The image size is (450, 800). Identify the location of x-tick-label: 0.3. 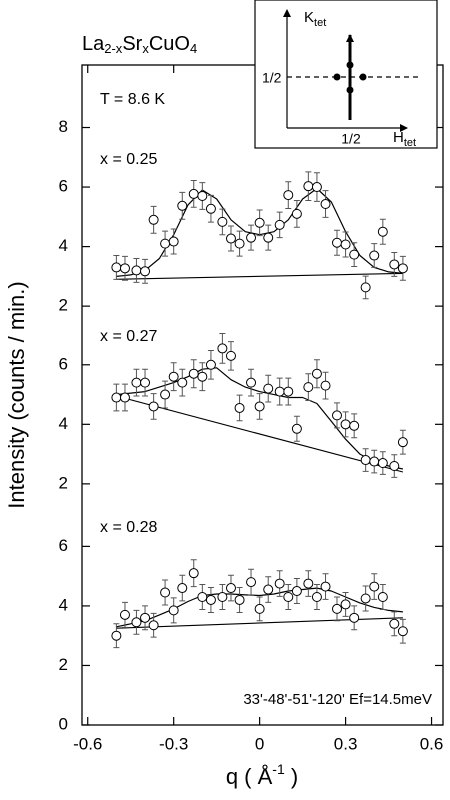
(346, 743).